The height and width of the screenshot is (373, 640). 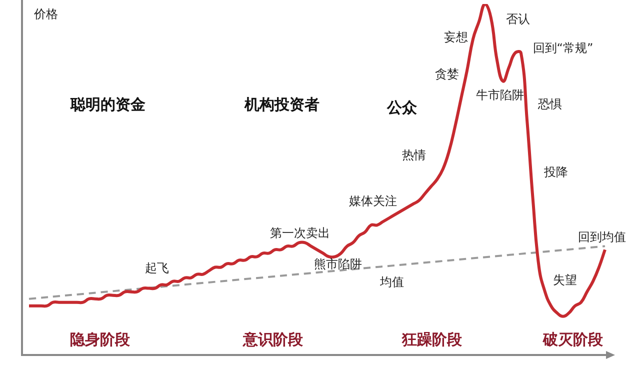 What do you see at coordinates (565, 280) in the screenshot?
I see `annotation: 失望` at bounding box center [565, 280].